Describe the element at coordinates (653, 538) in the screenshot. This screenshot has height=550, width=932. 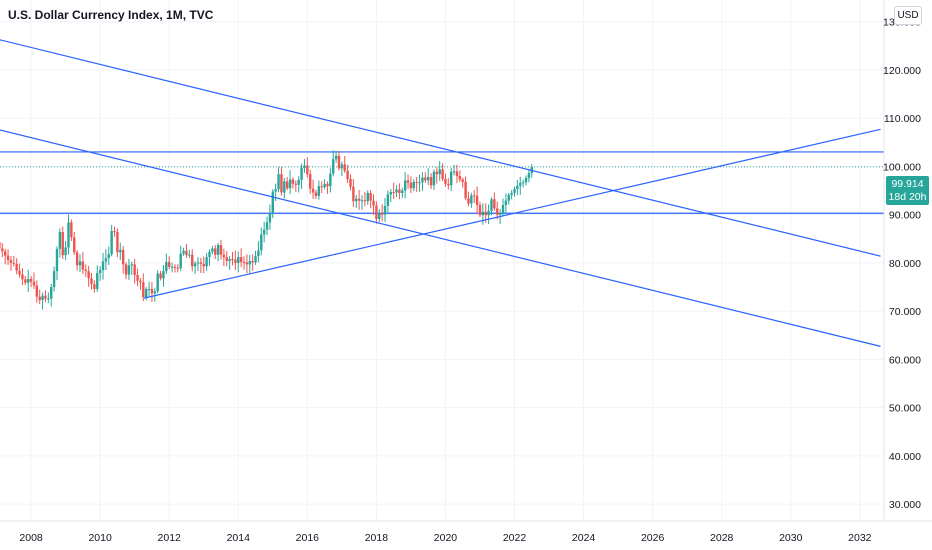
I see `time-tick-label: 2026` at that location.